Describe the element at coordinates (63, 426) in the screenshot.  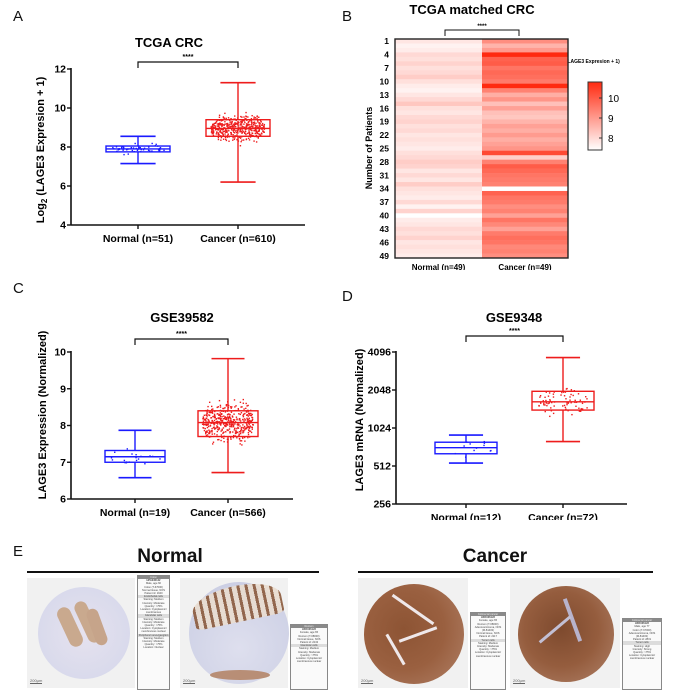
I see `y-tick-label: 8` at that location.